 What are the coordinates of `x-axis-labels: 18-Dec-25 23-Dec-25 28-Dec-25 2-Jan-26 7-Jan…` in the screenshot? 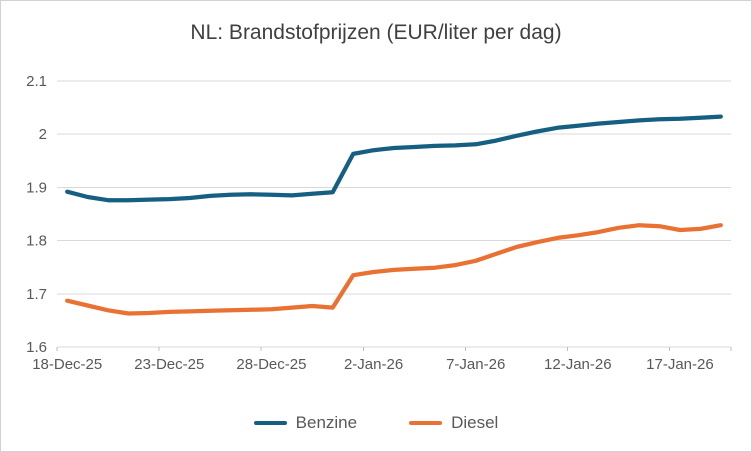 It's located at (373, 364).